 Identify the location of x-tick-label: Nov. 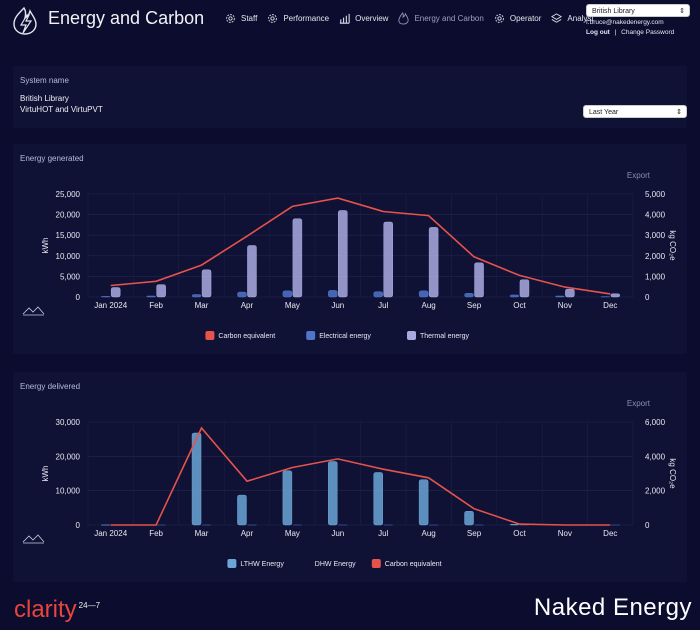
(565, 533).